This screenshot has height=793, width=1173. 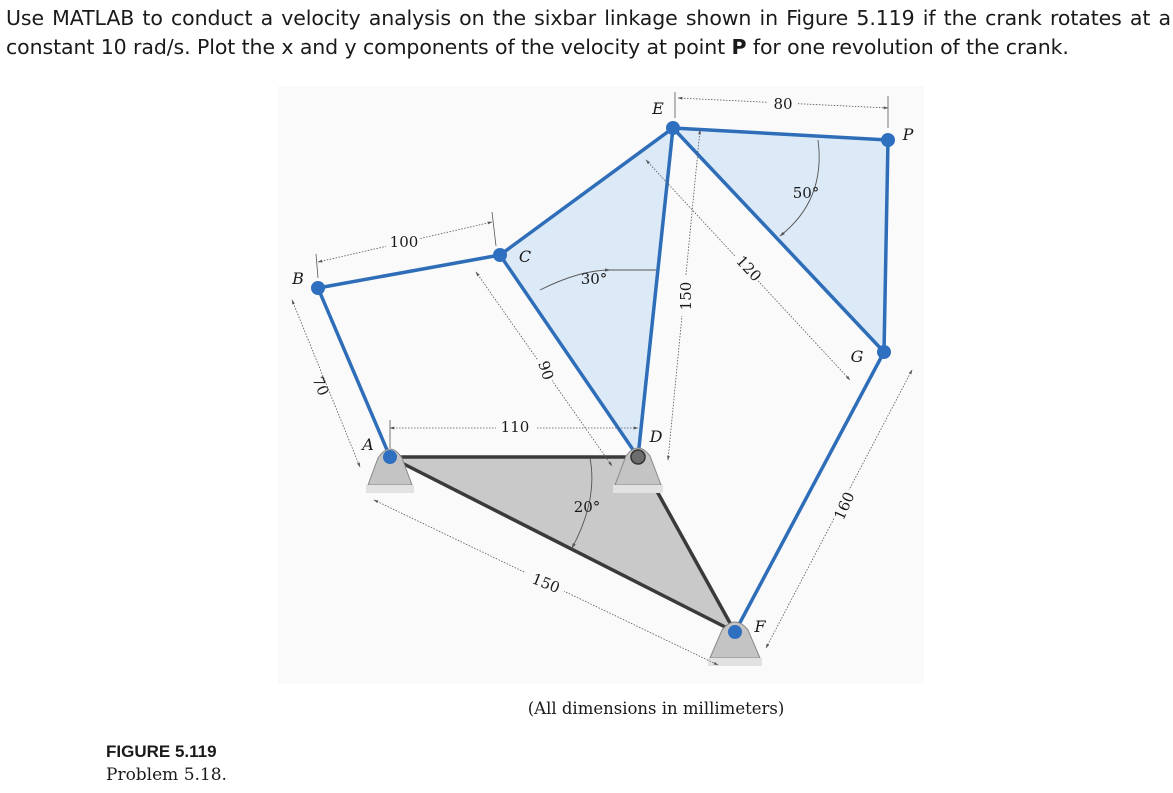 I want to click on angle-arc-e, so click(x=799, y=188).